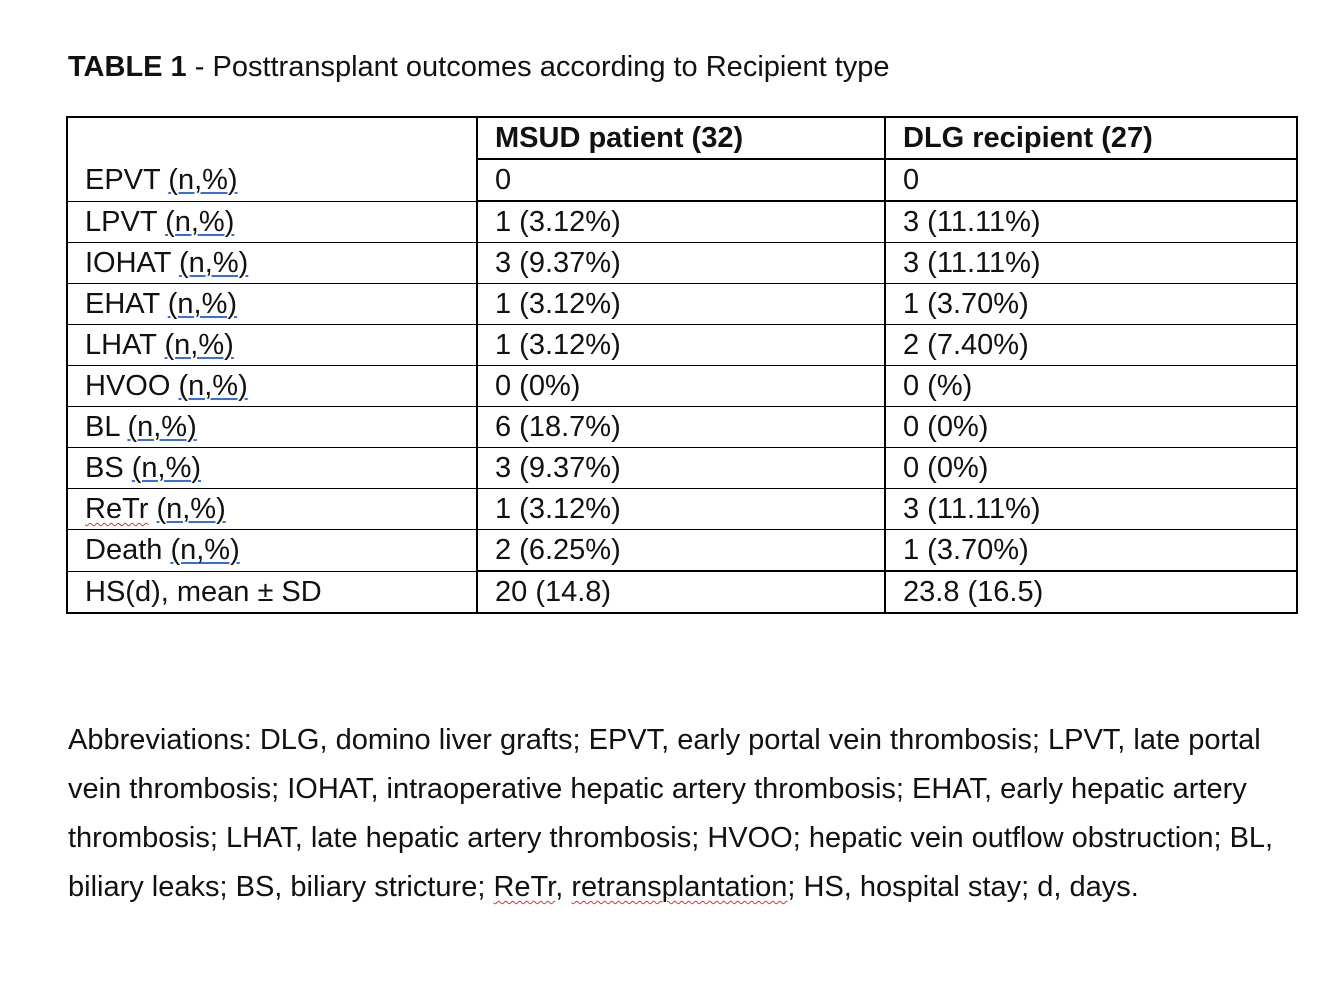  Describe the element at coordinates (104, 468) in the screenshot. I see `row-label-name: BS` at that location.